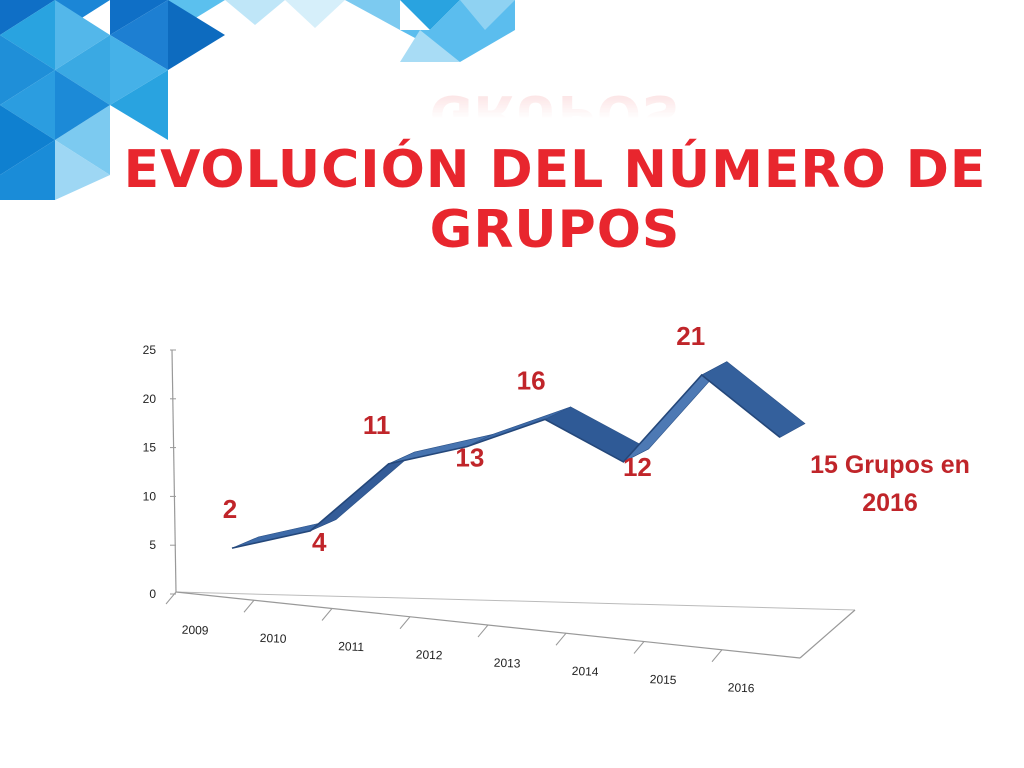 This screenshot has width=1024, height=768. Describe the element at coordinates (319, 542) in the screenshot. I see `data-label: 4` at that location.